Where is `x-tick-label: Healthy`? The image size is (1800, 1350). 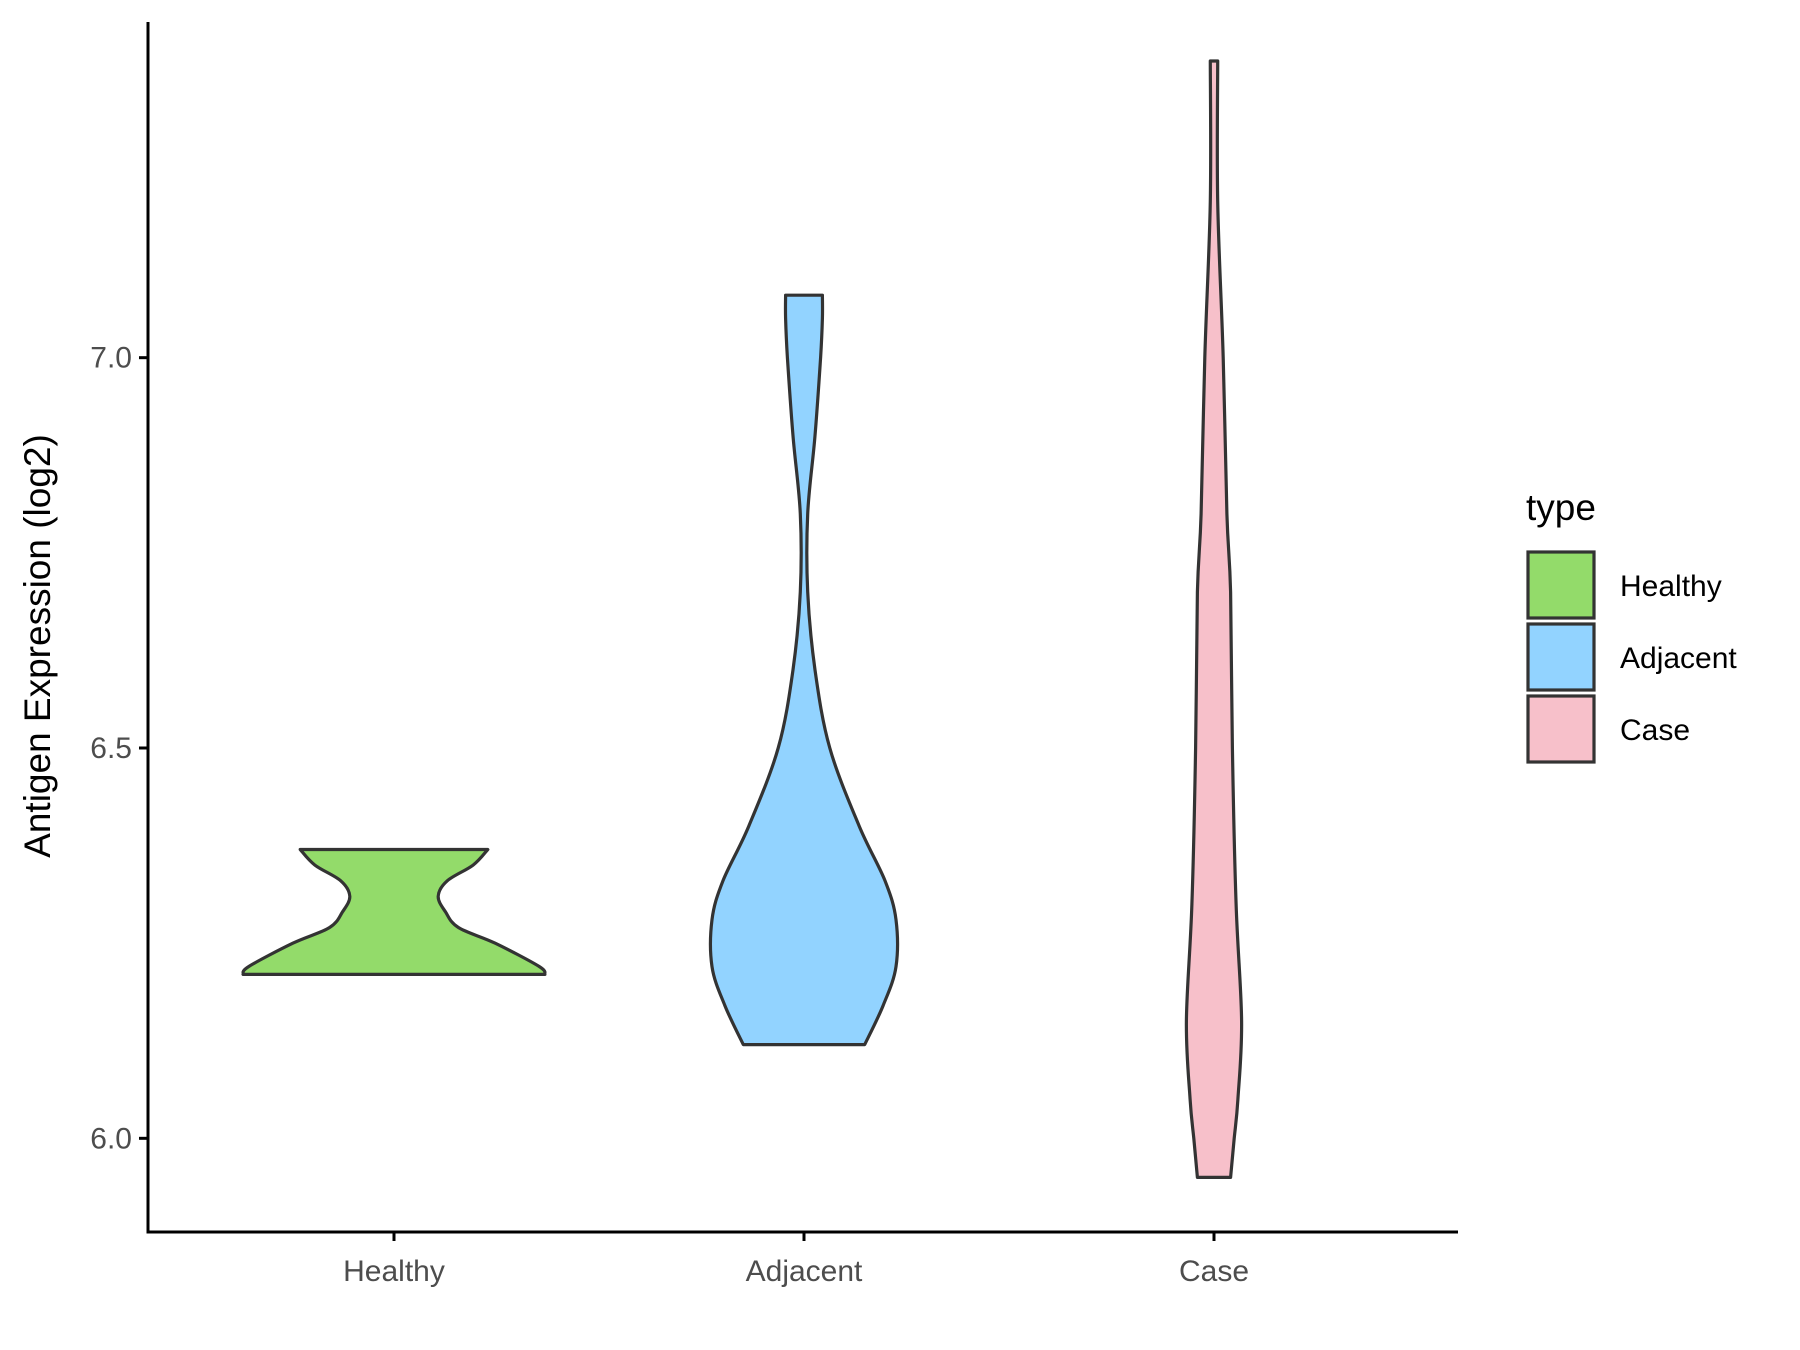 x-tick-label: Healthy is located at coordinates (394, 1271).